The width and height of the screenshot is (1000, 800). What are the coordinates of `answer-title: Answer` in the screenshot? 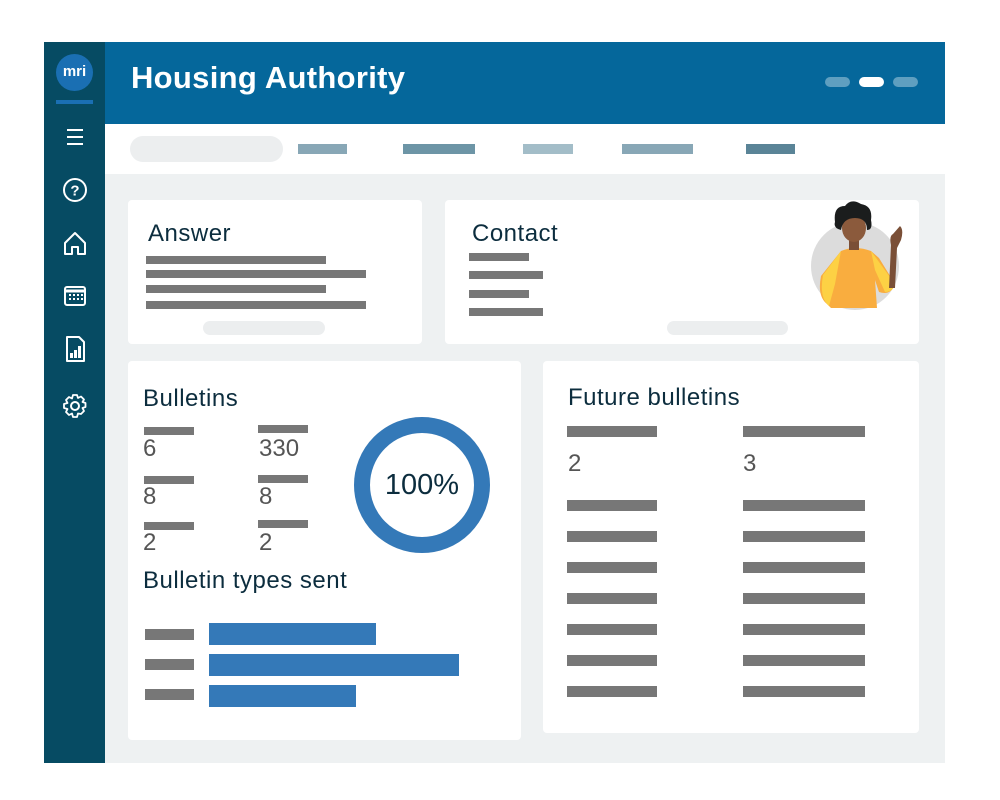 It's located at (190, 233).